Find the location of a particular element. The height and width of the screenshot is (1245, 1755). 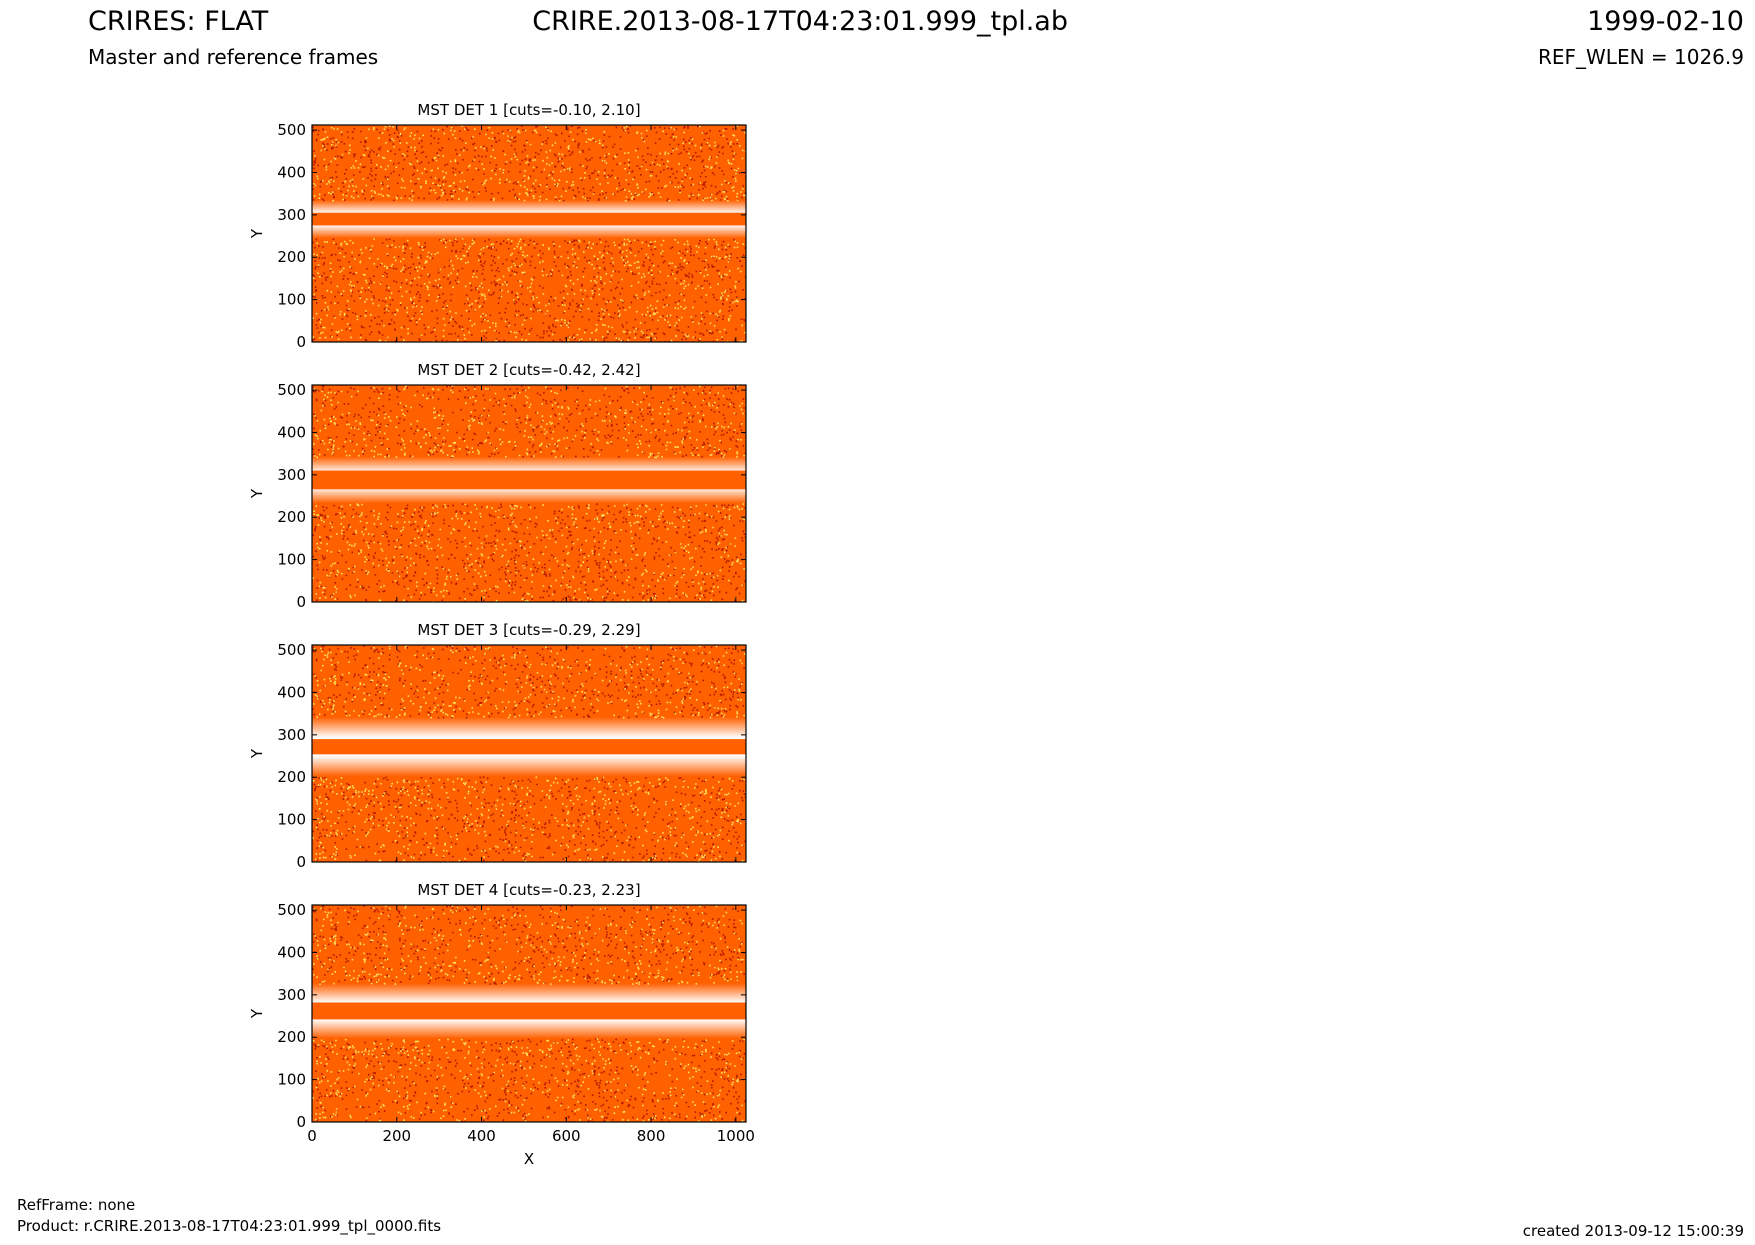

panel-title: MST DET 4 [cuts=-0.23, 2.23] is located at coordinates (528, 890).